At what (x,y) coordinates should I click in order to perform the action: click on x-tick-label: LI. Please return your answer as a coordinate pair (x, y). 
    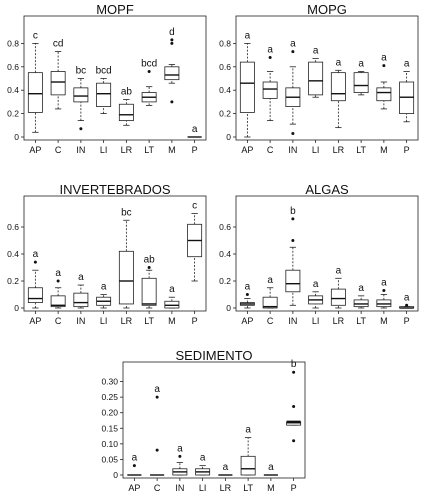
    Looking at the image, I should click on (316, 150).